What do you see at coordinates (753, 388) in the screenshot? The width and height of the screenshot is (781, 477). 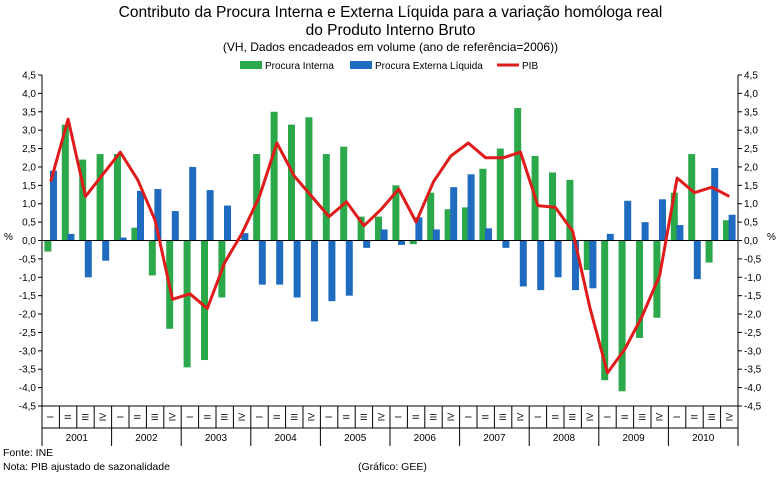 I see `y-tick-label-right: -4,0` at bounding box center [753, 388].